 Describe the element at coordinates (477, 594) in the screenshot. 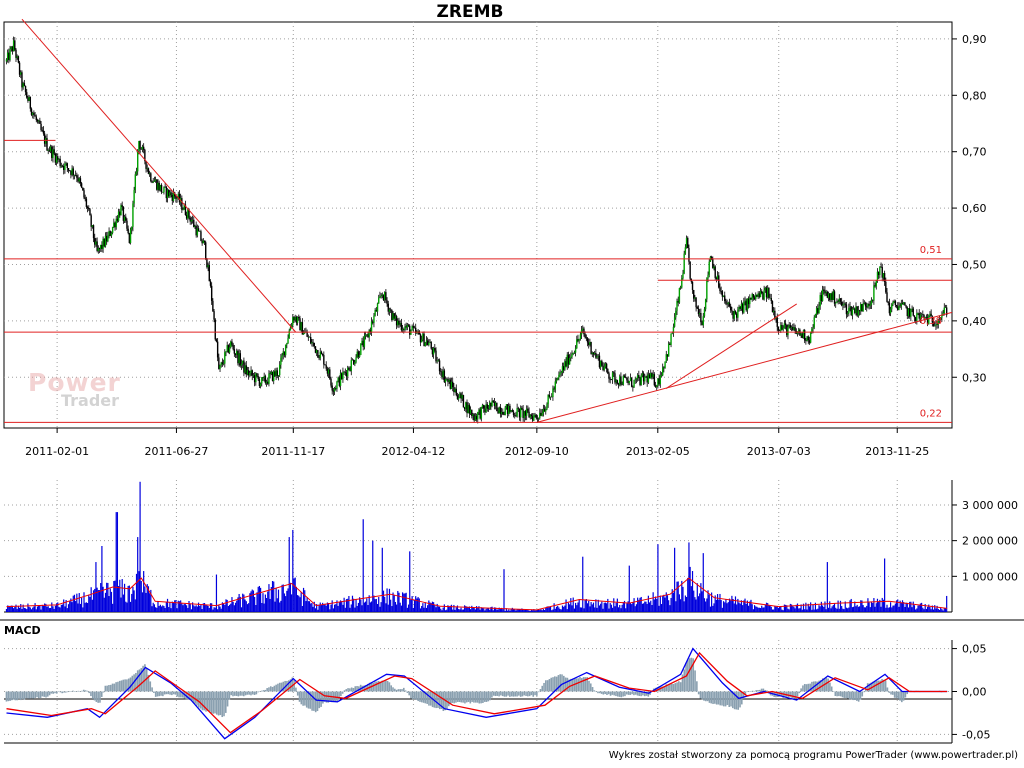

I see `volume-average-line` at that location.